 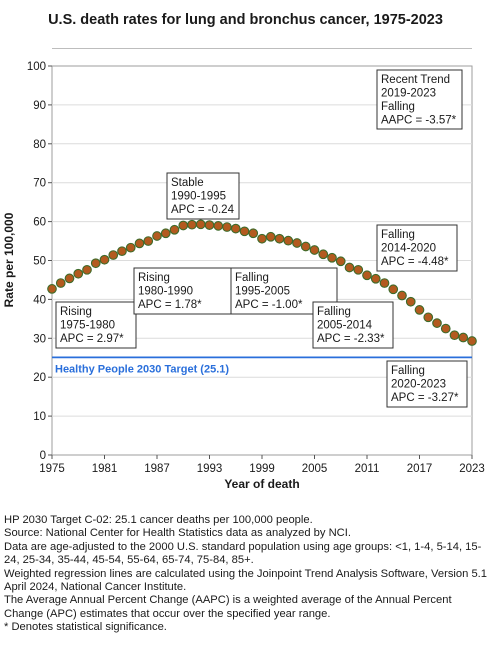 What do you see at coordinates (345, 326) in the screenshot?
I see `annotation-line: 2005-2014` at bounding box center [345, 326].